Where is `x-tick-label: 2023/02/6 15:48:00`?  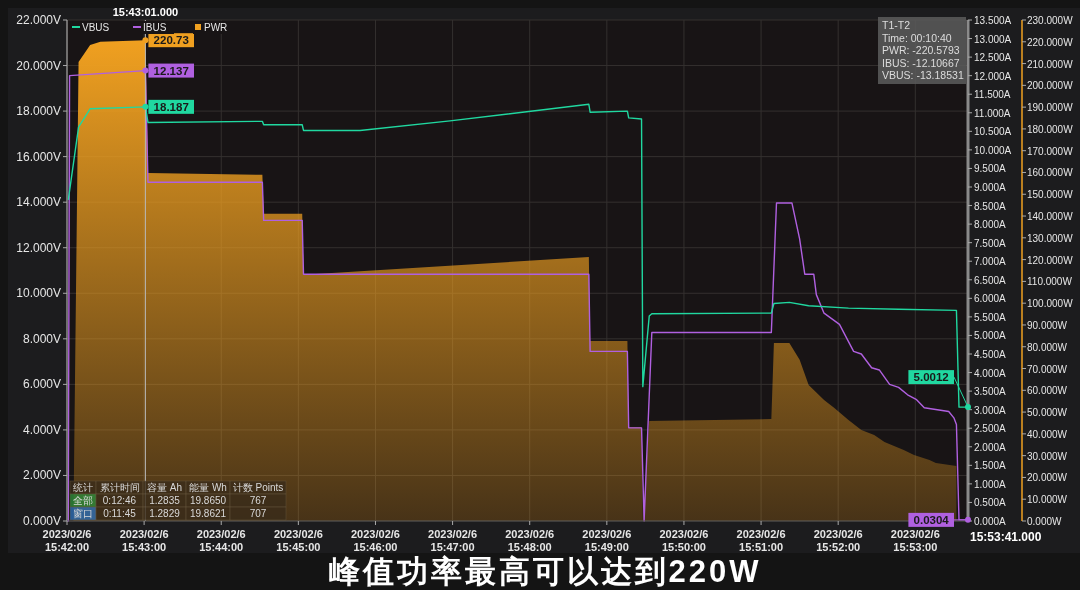
x-tick-label: 2023/02/6 15:48:00 is located at coordinates (530, 540).